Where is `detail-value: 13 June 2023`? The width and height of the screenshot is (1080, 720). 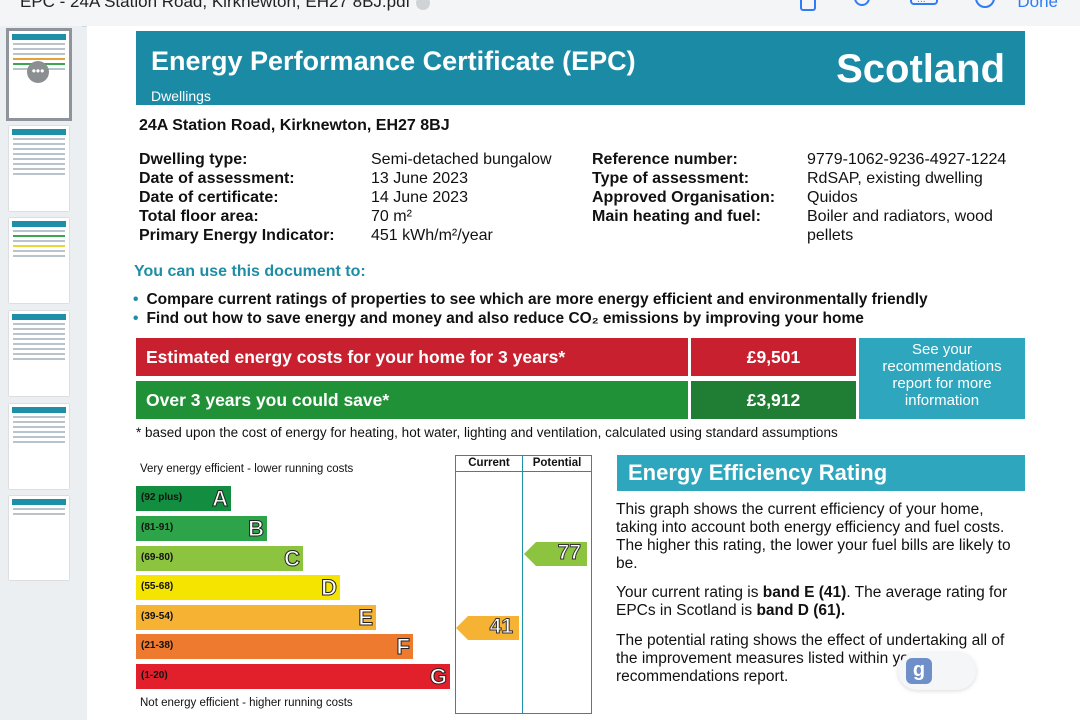
detail-value: 13 June 2023 is located at coordinates (419, 178).